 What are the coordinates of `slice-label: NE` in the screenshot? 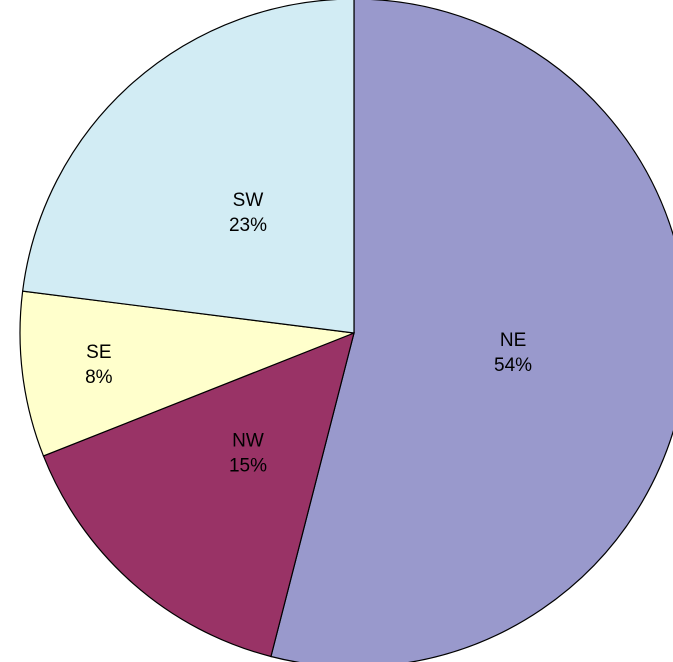 It's located at (513, 340).